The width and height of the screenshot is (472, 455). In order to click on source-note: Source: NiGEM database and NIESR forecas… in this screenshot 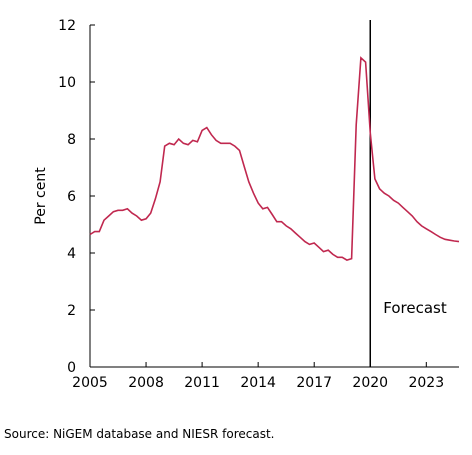, I will do `click(139, 434)`.